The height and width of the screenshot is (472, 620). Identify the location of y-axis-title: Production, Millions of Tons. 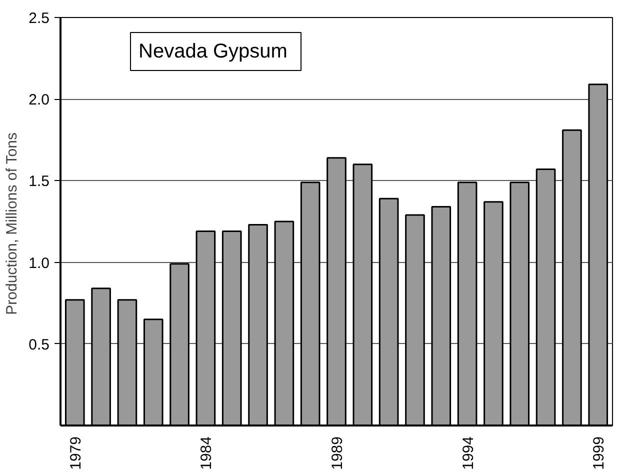
(12, 223).